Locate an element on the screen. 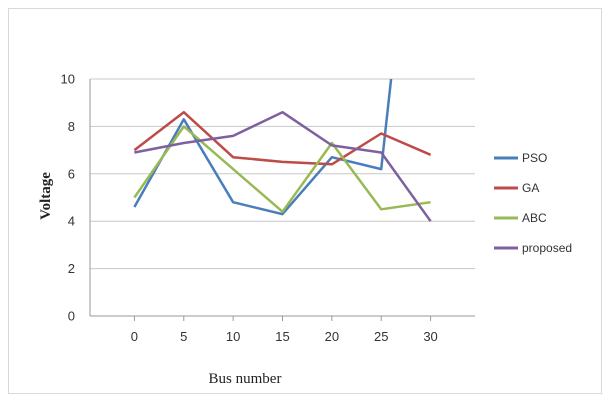 This screenshot has height=403, width=611. x-tick-label: 10 is located at coordinates (233, 336).